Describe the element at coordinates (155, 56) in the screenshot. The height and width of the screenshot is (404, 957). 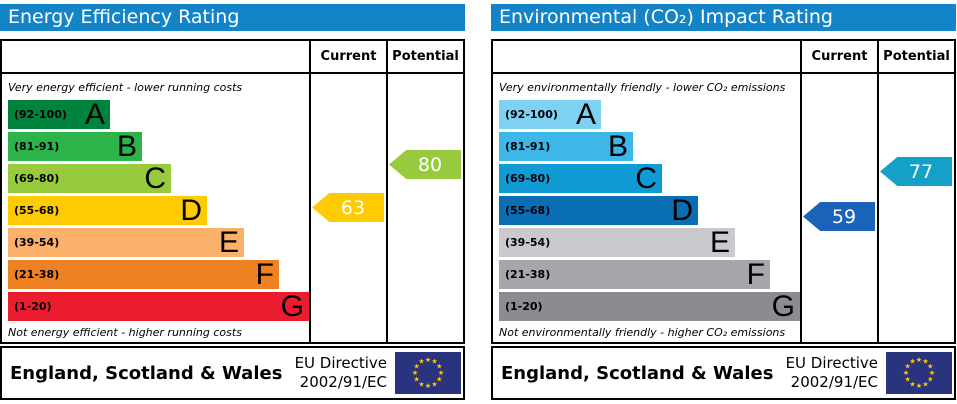
I see `header-spacer` at that location.